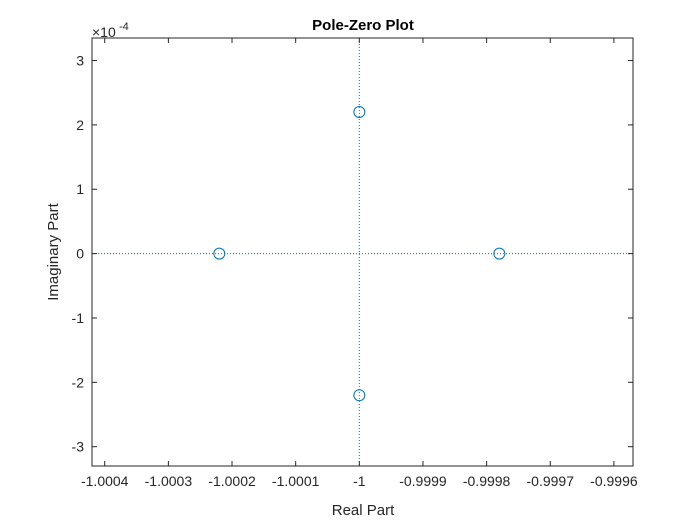 The width and height of the screenshot is (700, 525). I want to click on x-tick-label: -1, so click(359, 481).